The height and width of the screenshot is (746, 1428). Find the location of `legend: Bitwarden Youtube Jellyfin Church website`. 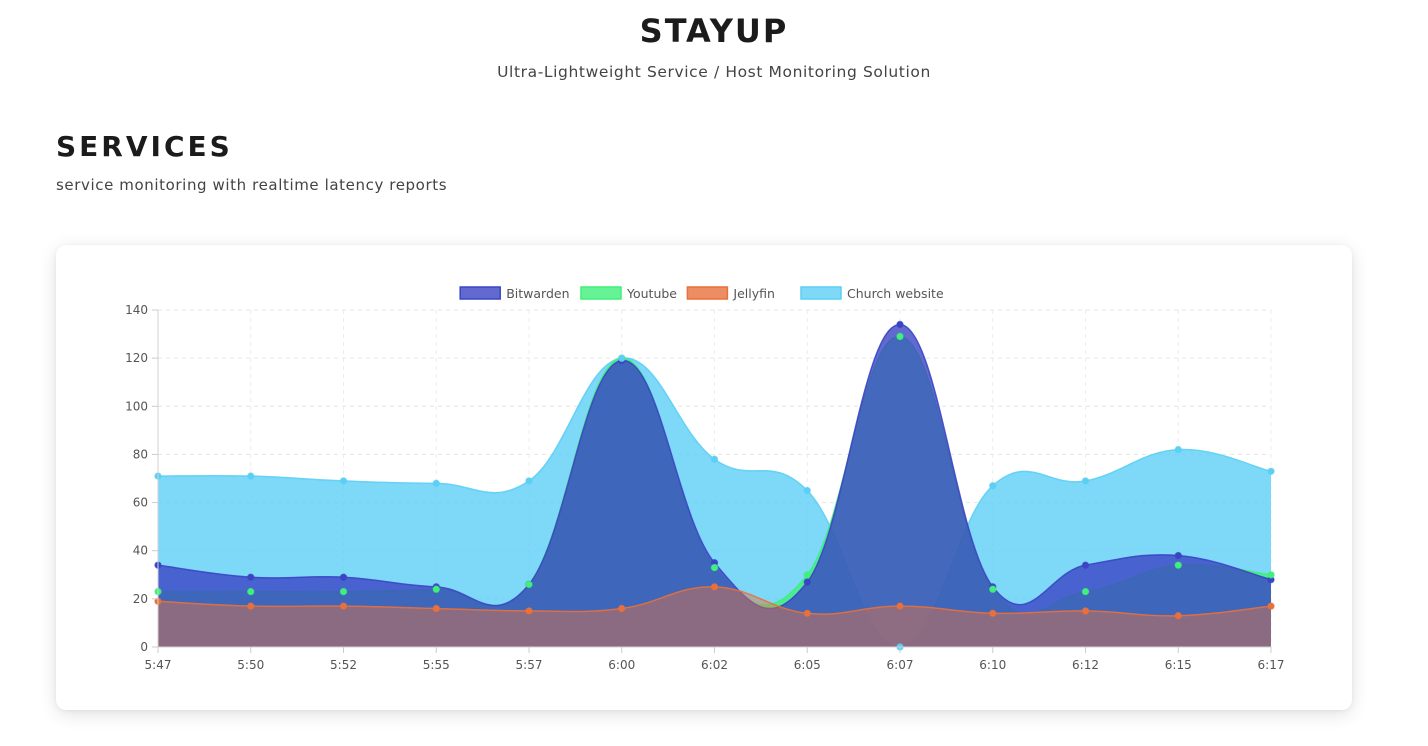

legend: Bitwarden Youtube Jellyfin Church website is located at coordinates (701, 293).